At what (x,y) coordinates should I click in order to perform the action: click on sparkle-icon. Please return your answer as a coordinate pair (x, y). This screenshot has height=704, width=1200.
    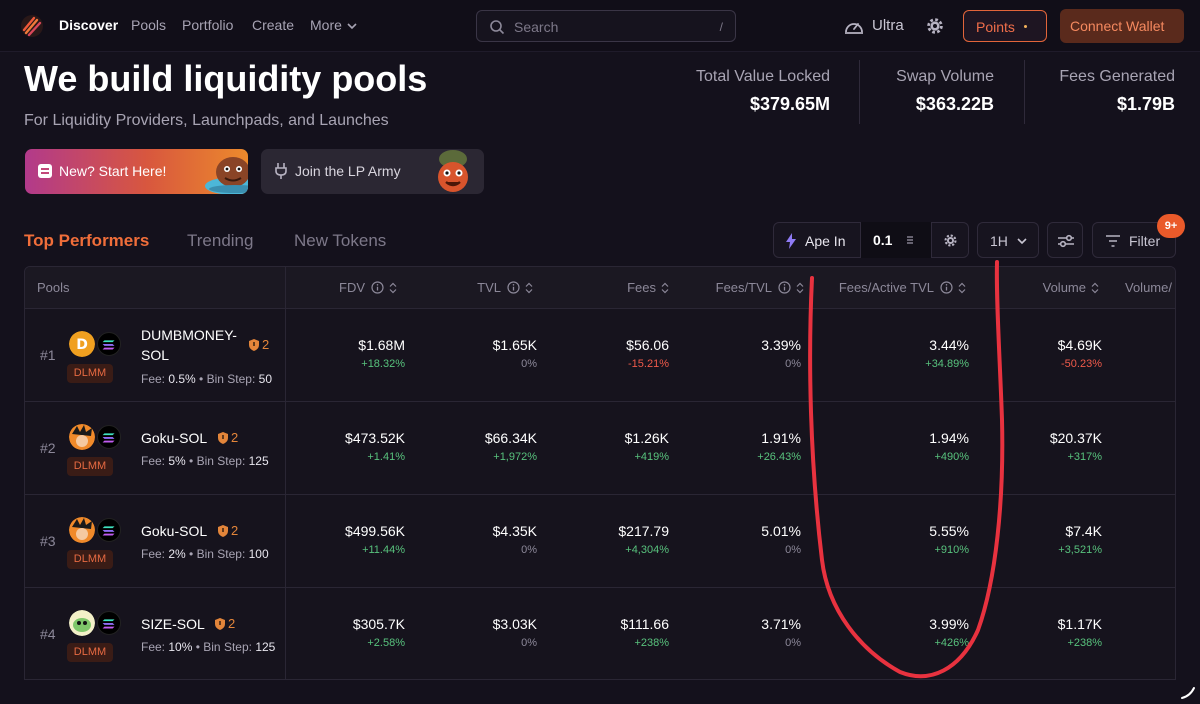
    Looking at the image, I should click on (1025, 26).